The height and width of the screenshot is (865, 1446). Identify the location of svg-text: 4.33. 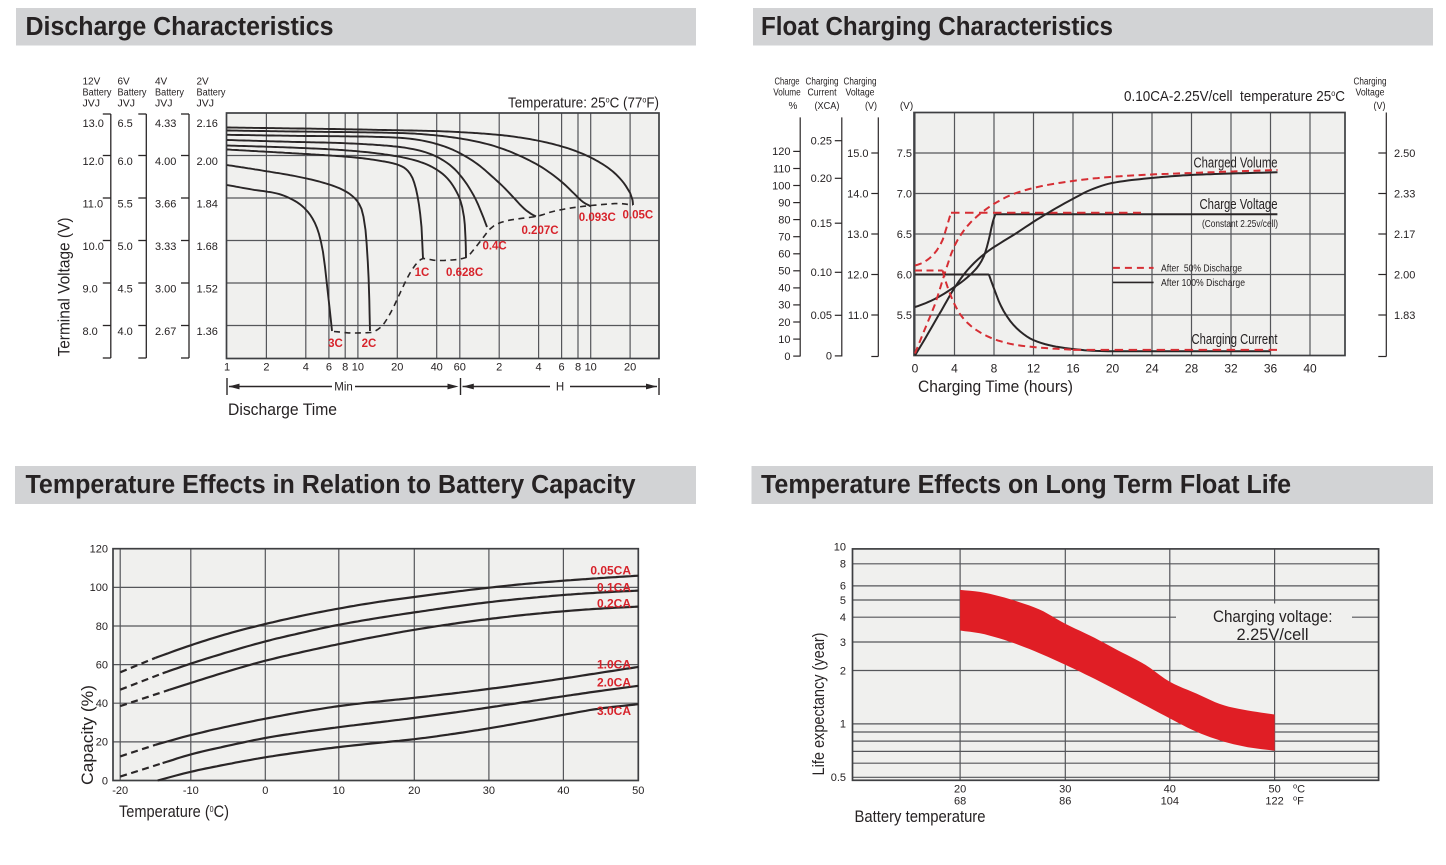
(165, 124).